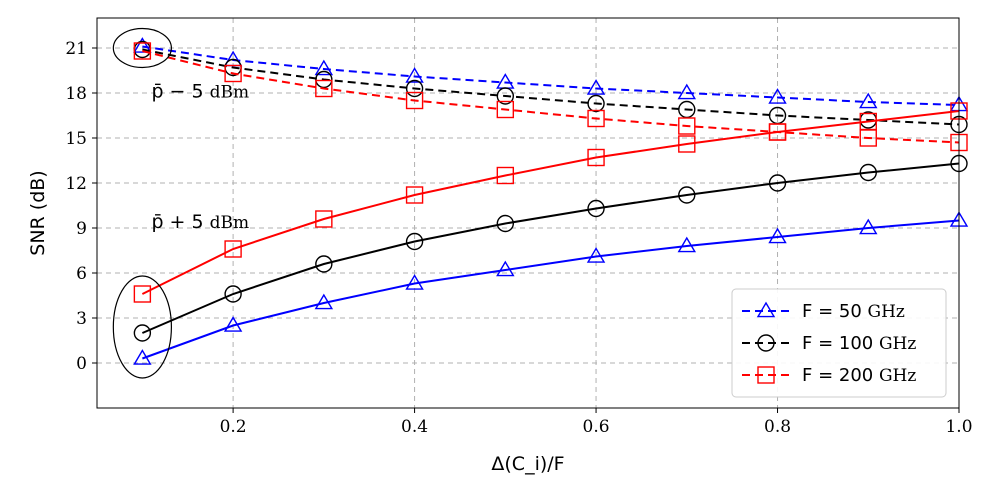 The image size is (997, 498). Describe the element at coordinates (180, 222) in the screenshot. I see `annotation-label: p̄ + 5` at that location.